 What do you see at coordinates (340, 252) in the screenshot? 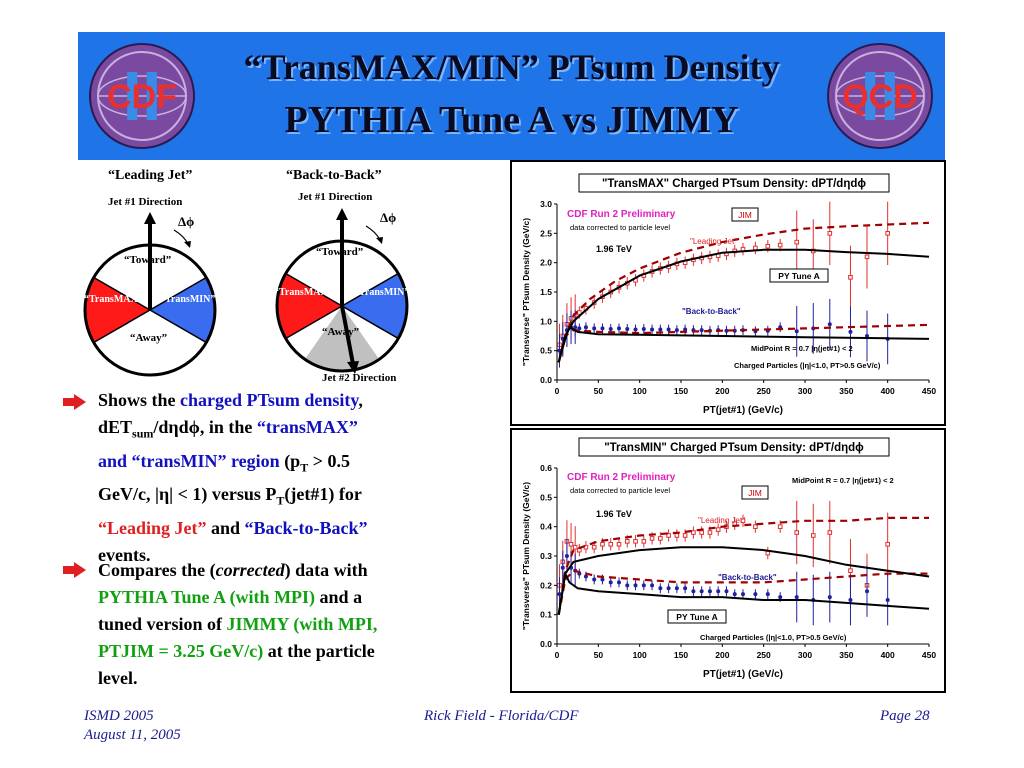
I see `b2b-toward-label: “Toward”` at bounding box center [340, 252].